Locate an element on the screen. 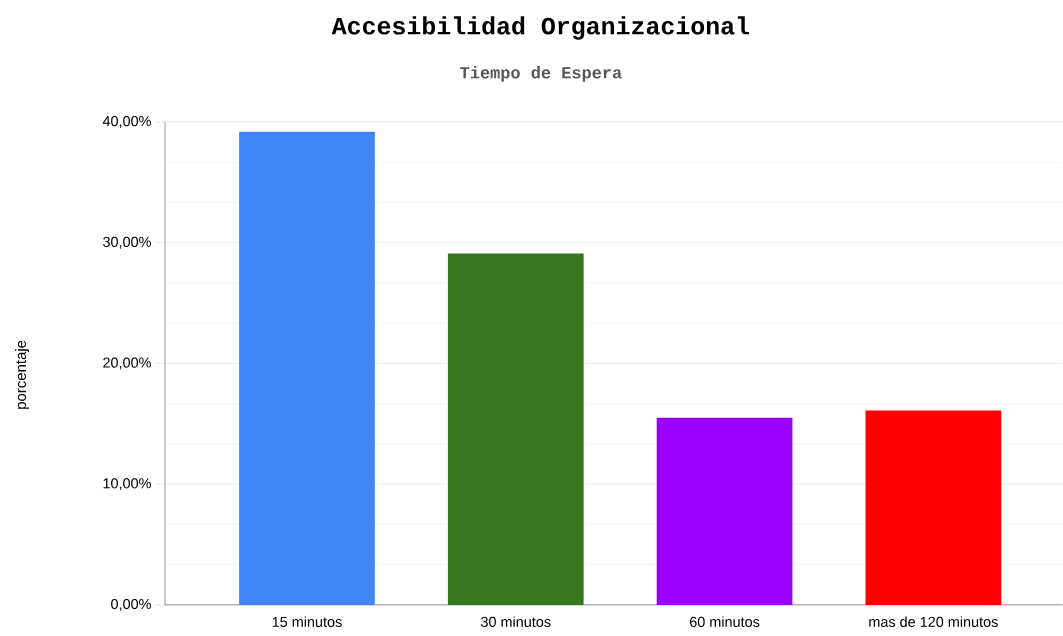 The height and width of the screenshot is (636, 1063). chart-title: Accesibilidad Organizacional is located at coordinates (540, 28).